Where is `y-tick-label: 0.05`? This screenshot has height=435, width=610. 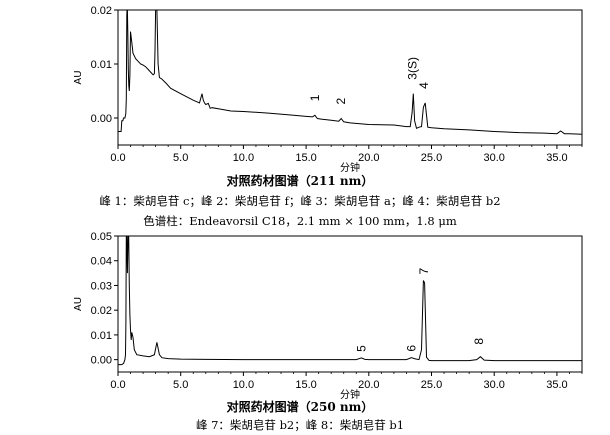
y-tick-label: 0.05 is located at coordinates (101, 237).